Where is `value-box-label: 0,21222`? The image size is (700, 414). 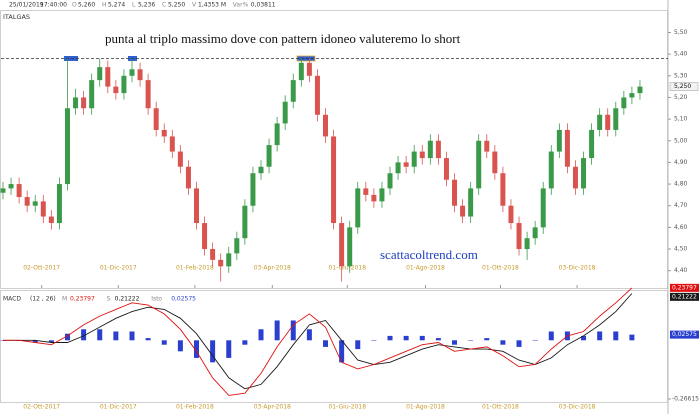
value-box-label: 0,21222 is located at coordinates (684, 296).